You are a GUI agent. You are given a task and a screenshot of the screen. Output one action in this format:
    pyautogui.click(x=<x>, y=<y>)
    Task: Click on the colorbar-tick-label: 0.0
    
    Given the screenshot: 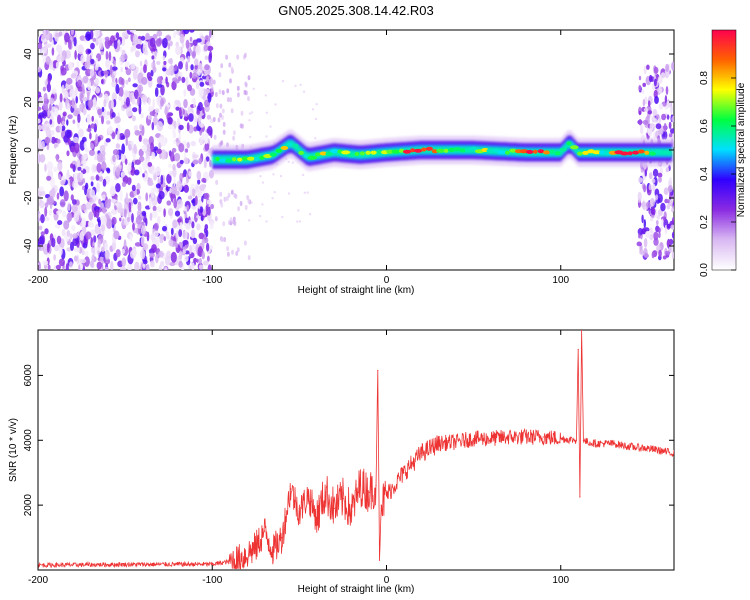 What is the action you would take?
    pyautogui.click(x=704, y=270)
    